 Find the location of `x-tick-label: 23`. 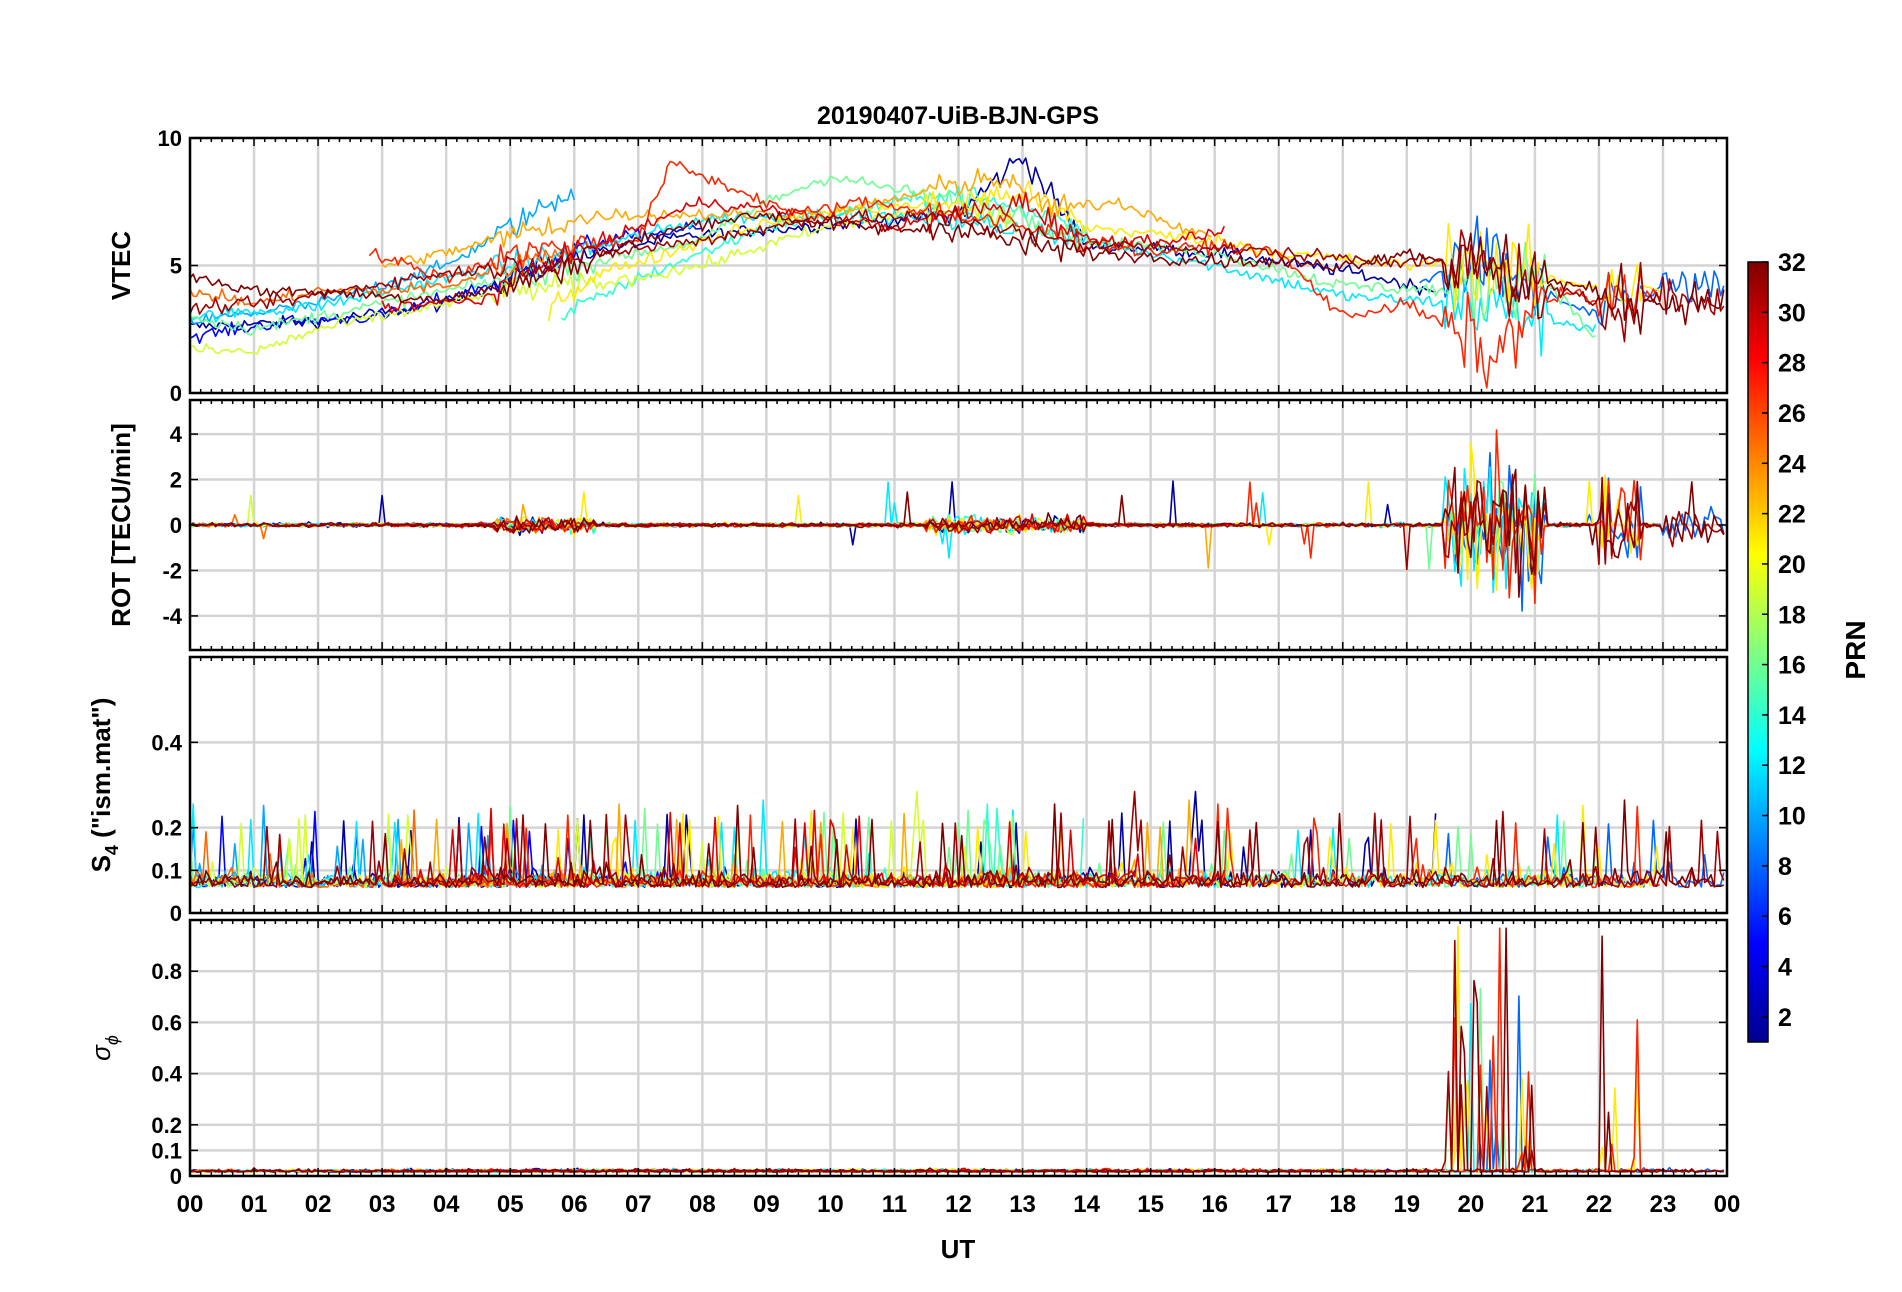

x-tick-label: 23 is located at coordinates (1663, 1204).